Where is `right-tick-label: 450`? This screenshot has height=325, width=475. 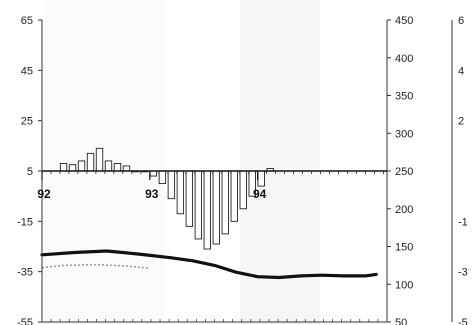 right-tick-label: 450 is located at coordinates (404, 21).